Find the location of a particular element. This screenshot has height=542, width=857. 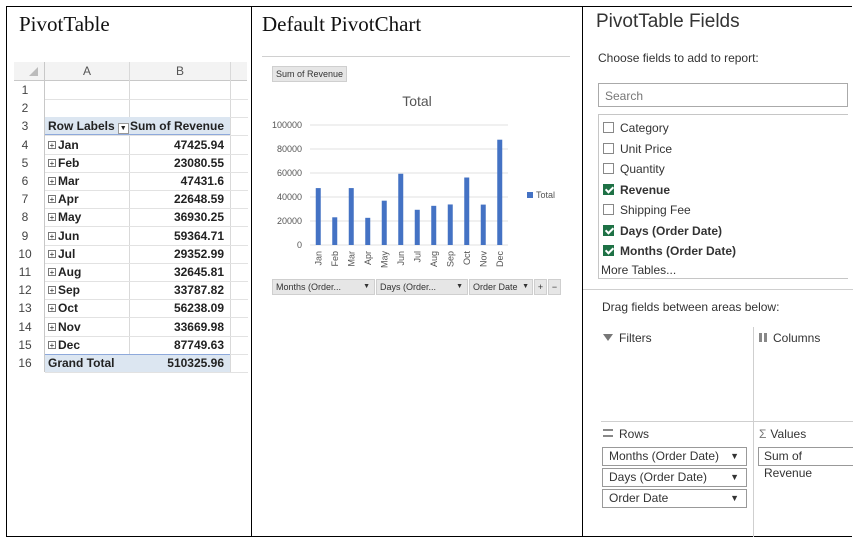

cell-b: 36930.25 is located at coordinates (178, 217).